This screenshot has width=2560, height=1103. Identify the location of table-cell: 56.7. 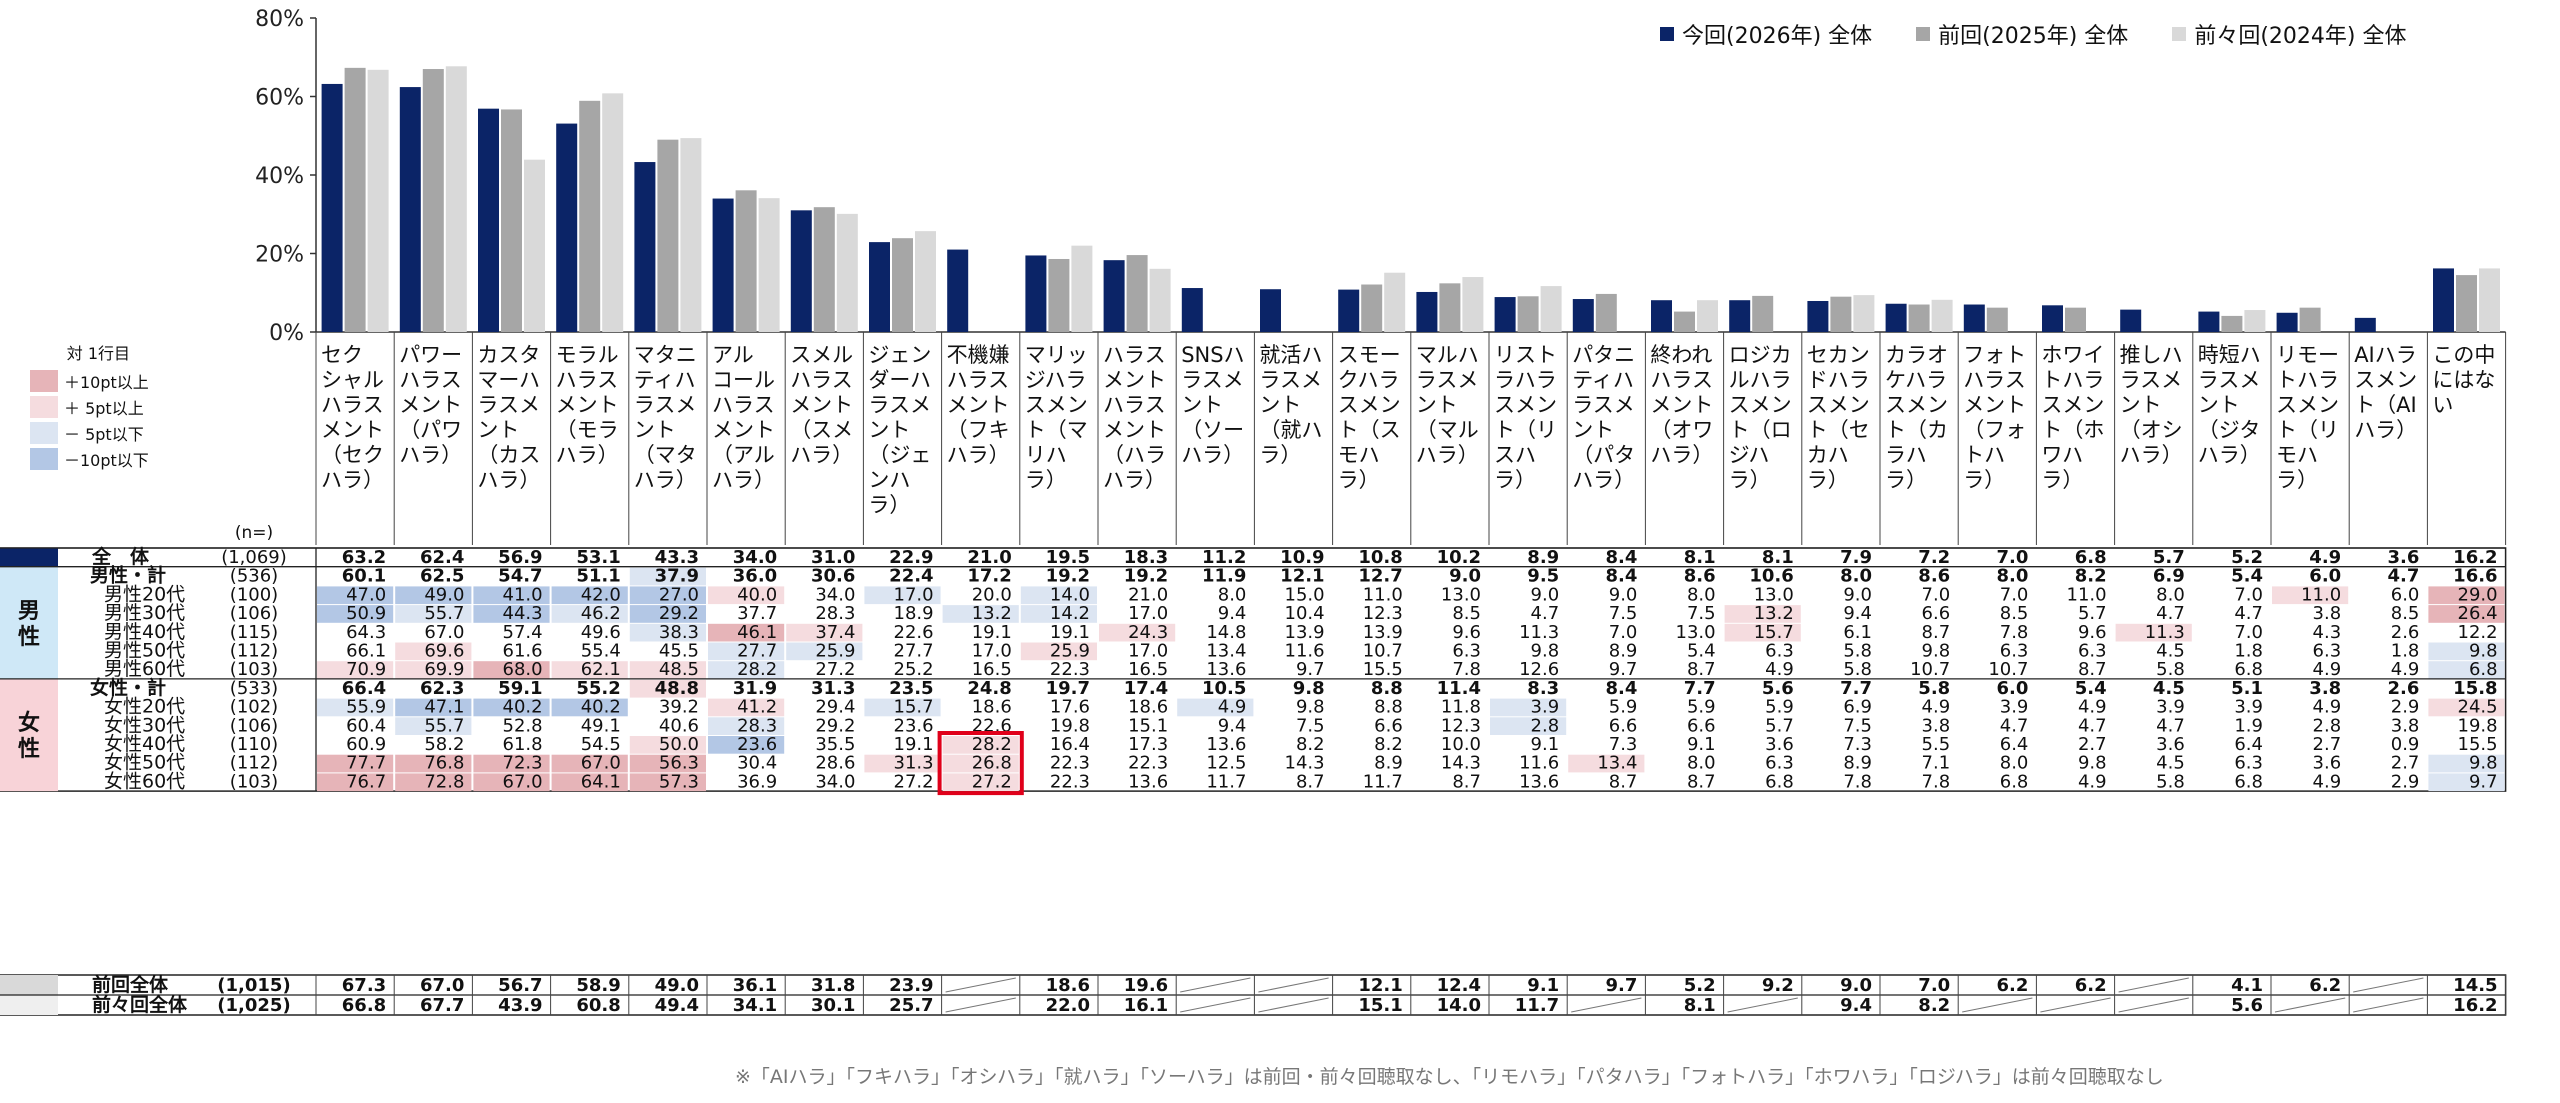
(520, 985).